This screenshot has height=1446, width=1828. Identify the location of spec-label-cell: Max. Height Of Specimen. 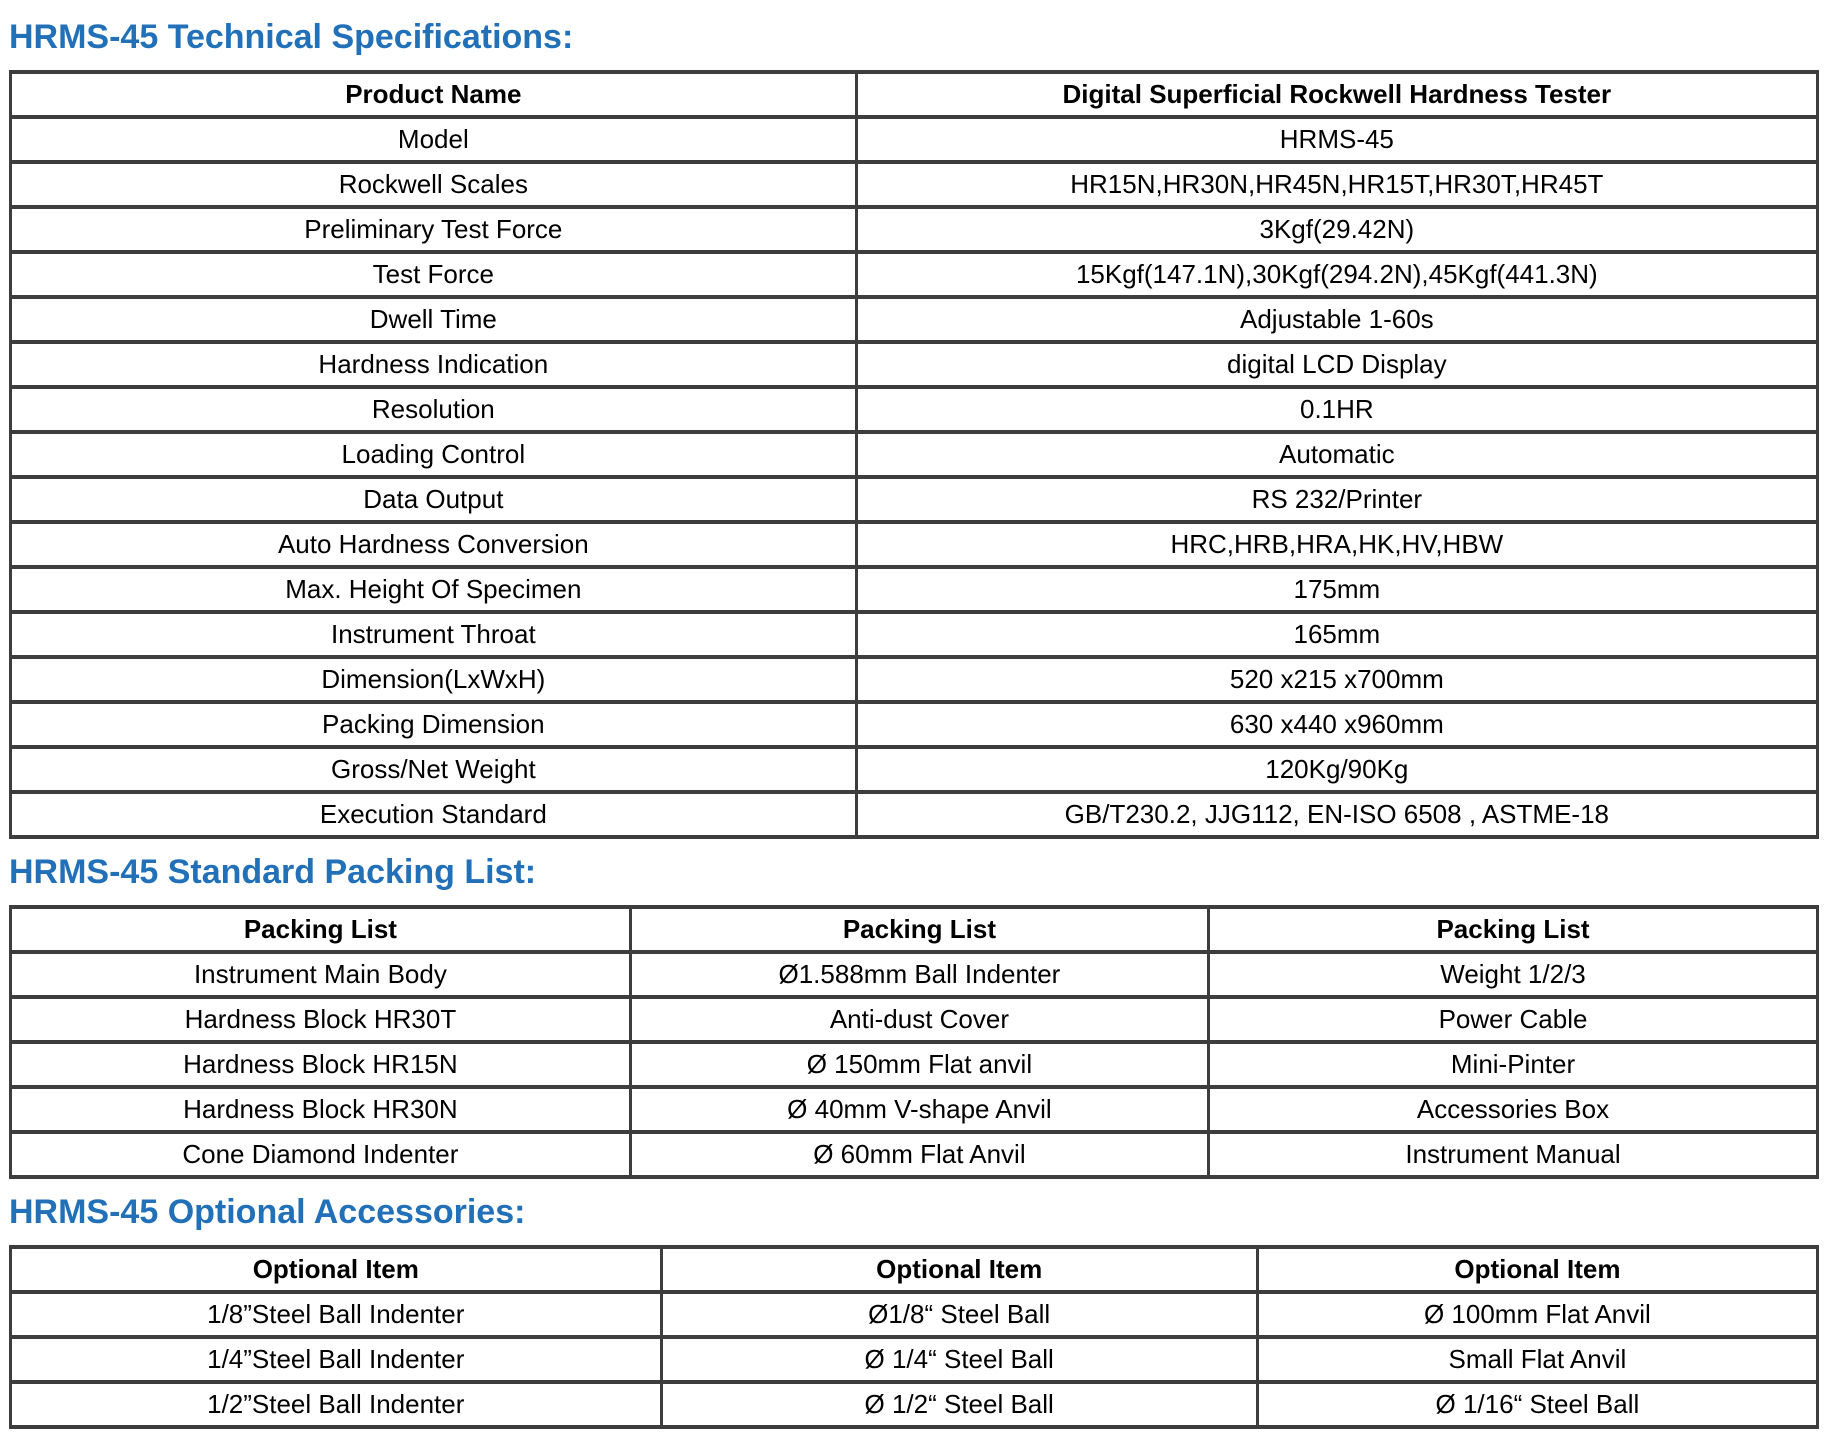
(433, 589).